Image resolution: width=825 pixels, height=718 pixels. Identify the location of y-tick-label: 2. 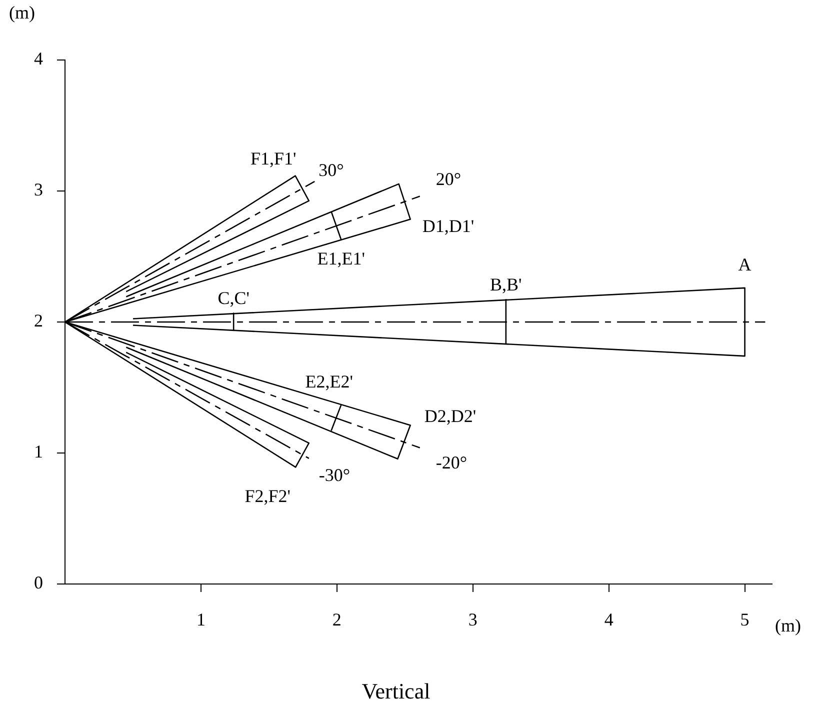
(38, 320).